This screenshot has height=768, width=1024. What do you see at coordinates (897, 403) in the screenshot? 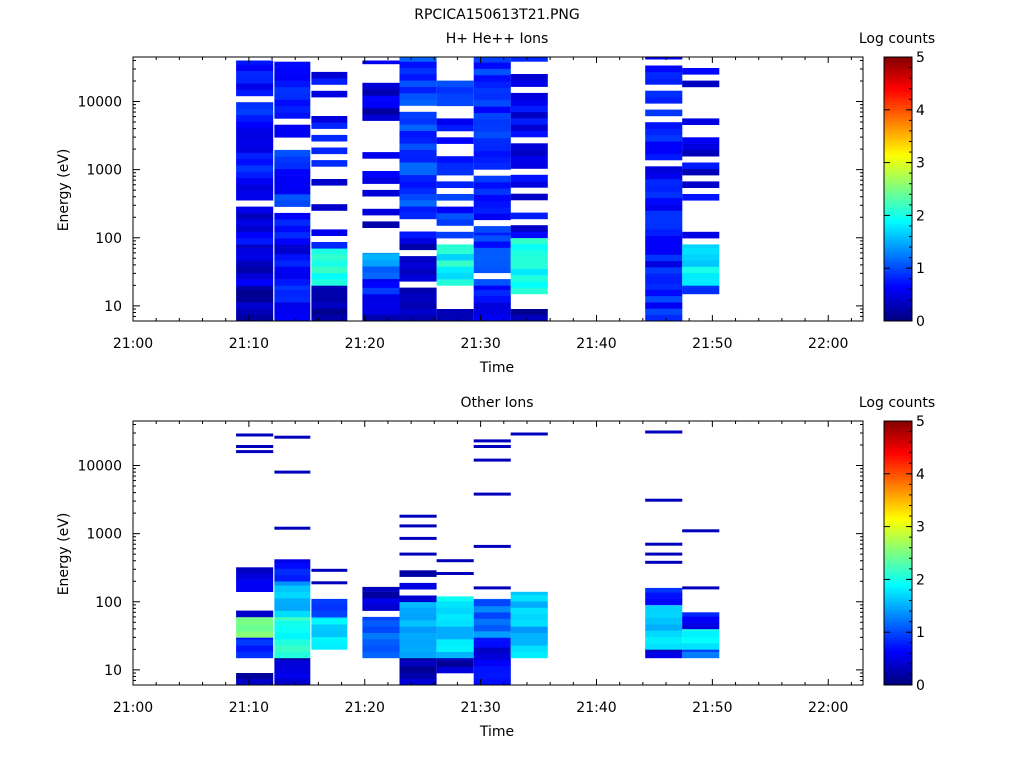
I see `colorbar-label: Log counts` at bounding box center [897, 403].